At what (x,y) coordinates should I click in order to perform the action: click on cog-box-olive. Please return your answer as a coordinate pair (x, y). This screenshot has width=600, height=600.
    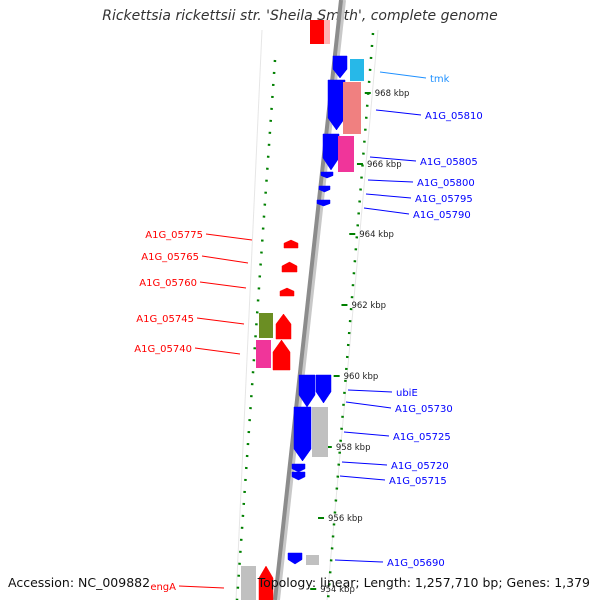
    Looking at the image, I should click on (266, 325).